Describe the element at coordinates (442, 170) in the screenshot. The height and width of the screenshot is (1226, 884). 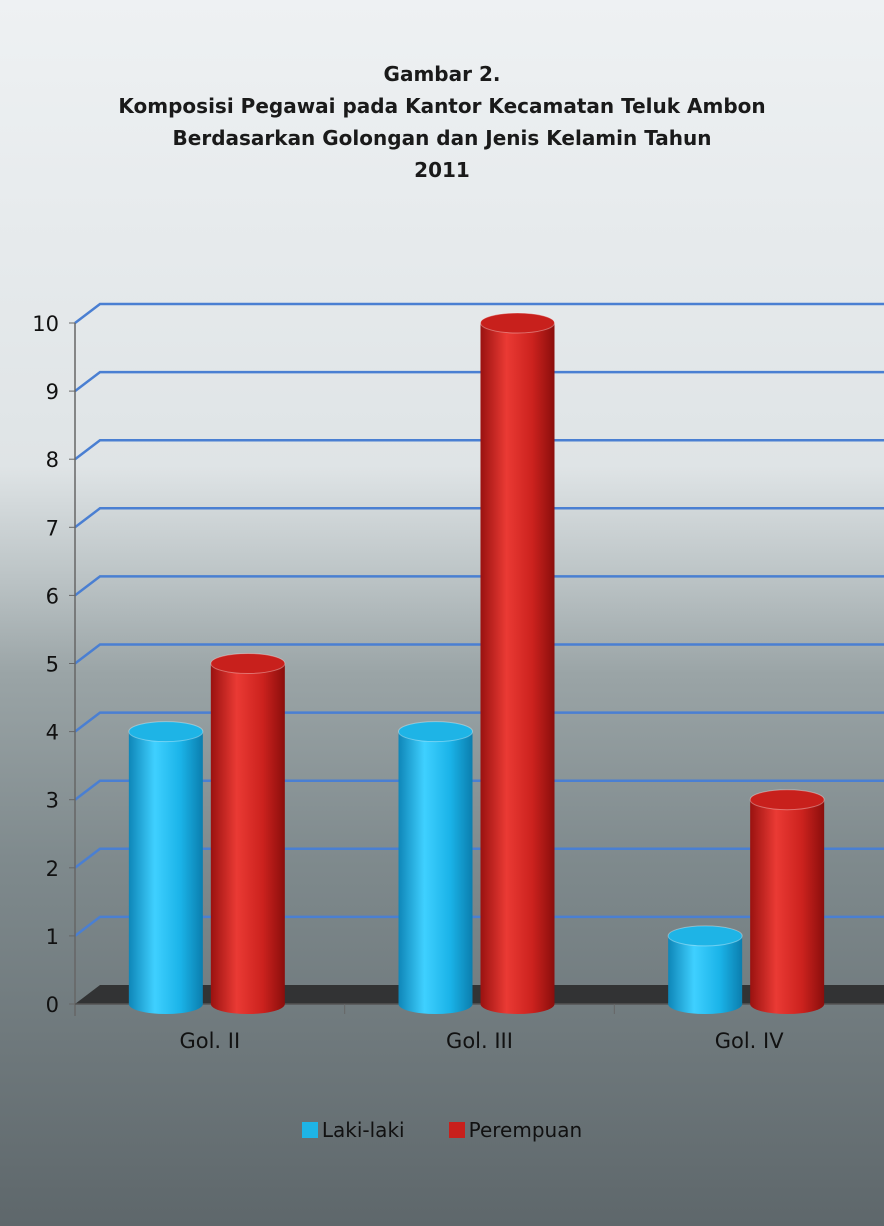
I see `title-line-4: 2011` at that location.